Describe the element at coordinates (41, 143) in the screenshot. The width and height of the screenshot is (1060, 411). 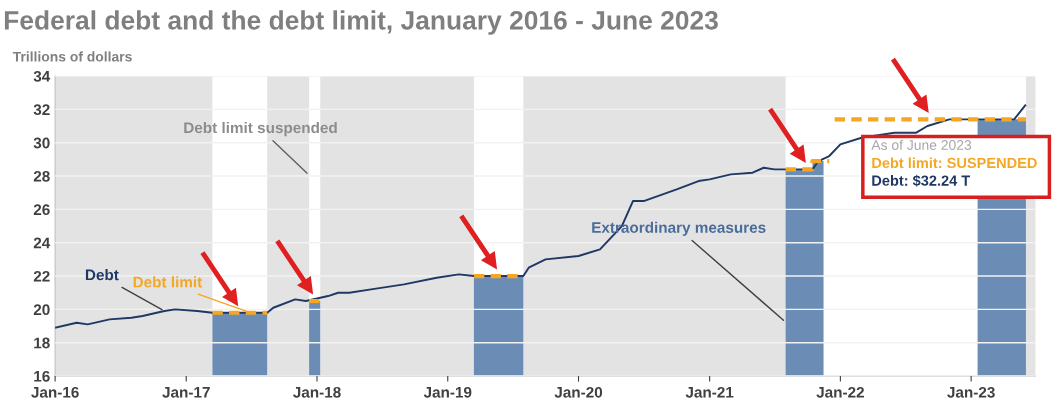
I see `y-tick-label: 30` at that location.